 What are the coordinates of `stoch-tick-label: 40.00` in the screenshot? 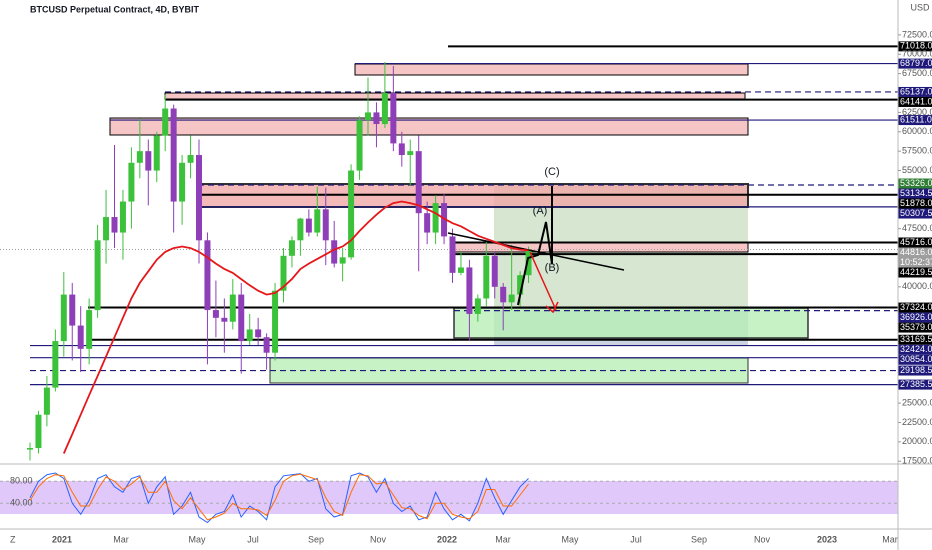 It's located at (21, 503).